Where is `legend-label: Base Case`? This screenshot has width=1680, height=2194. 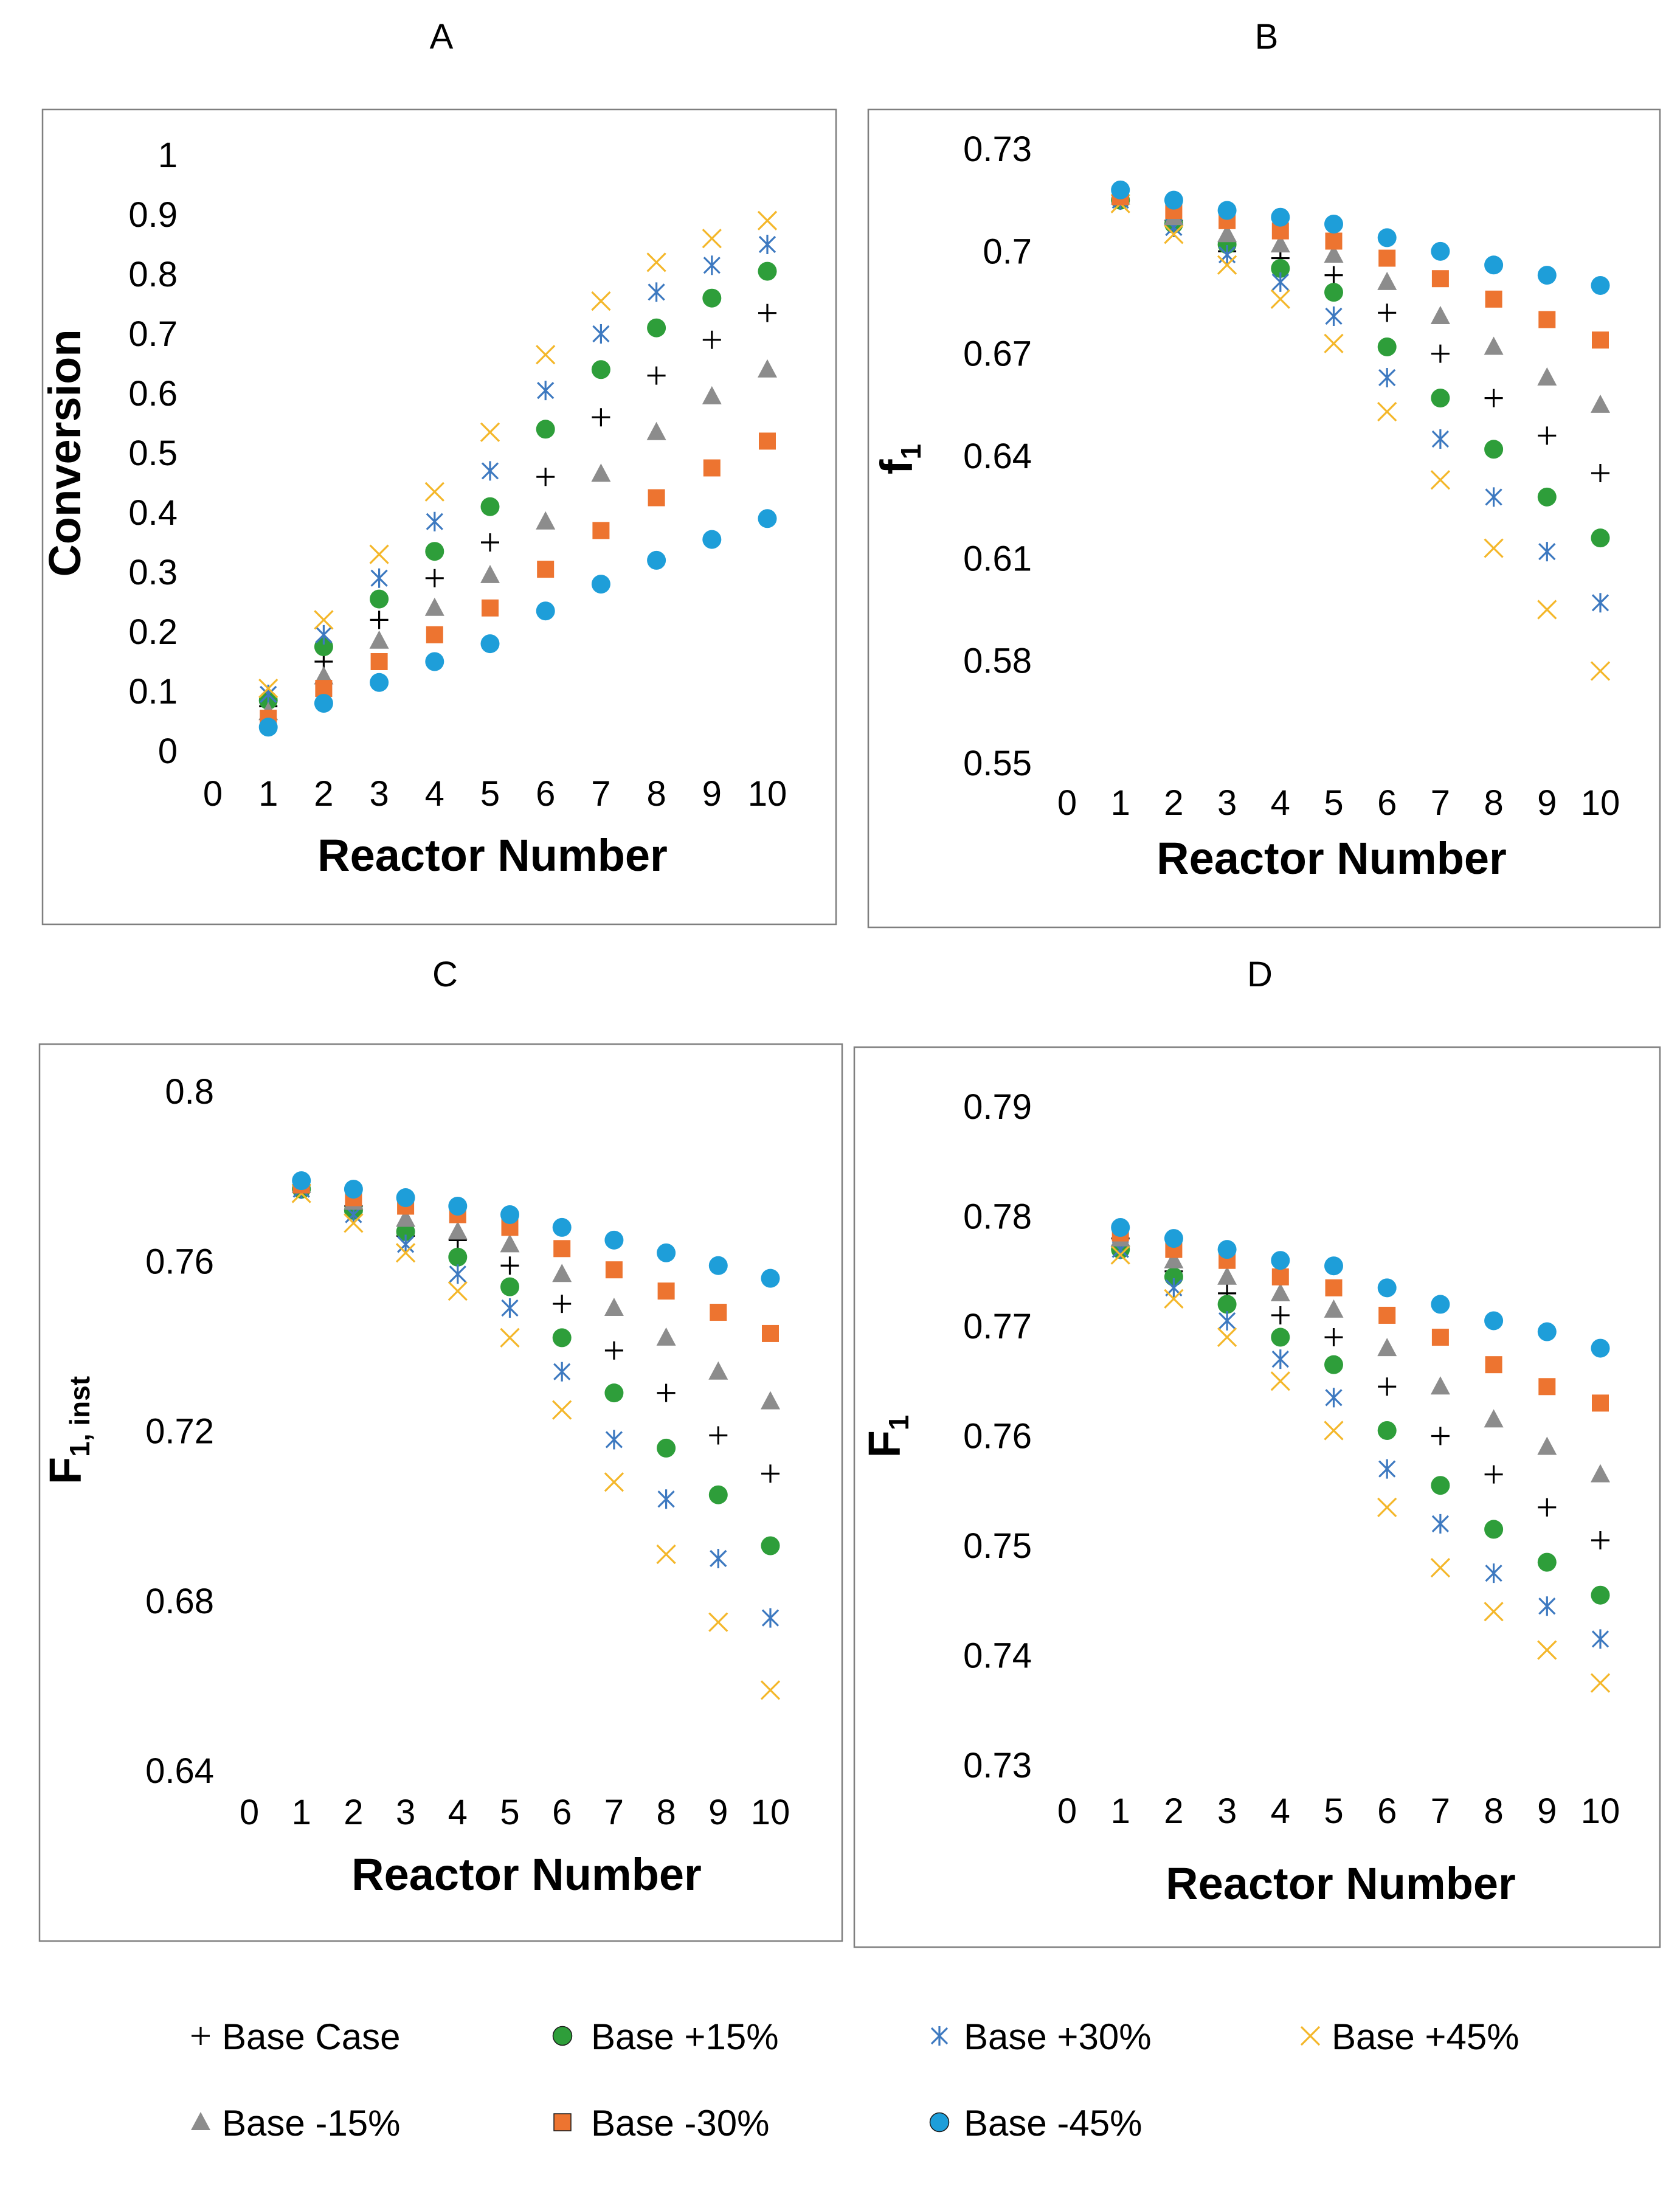 legend-label: Base Case is located at coordinates (311, 2036).